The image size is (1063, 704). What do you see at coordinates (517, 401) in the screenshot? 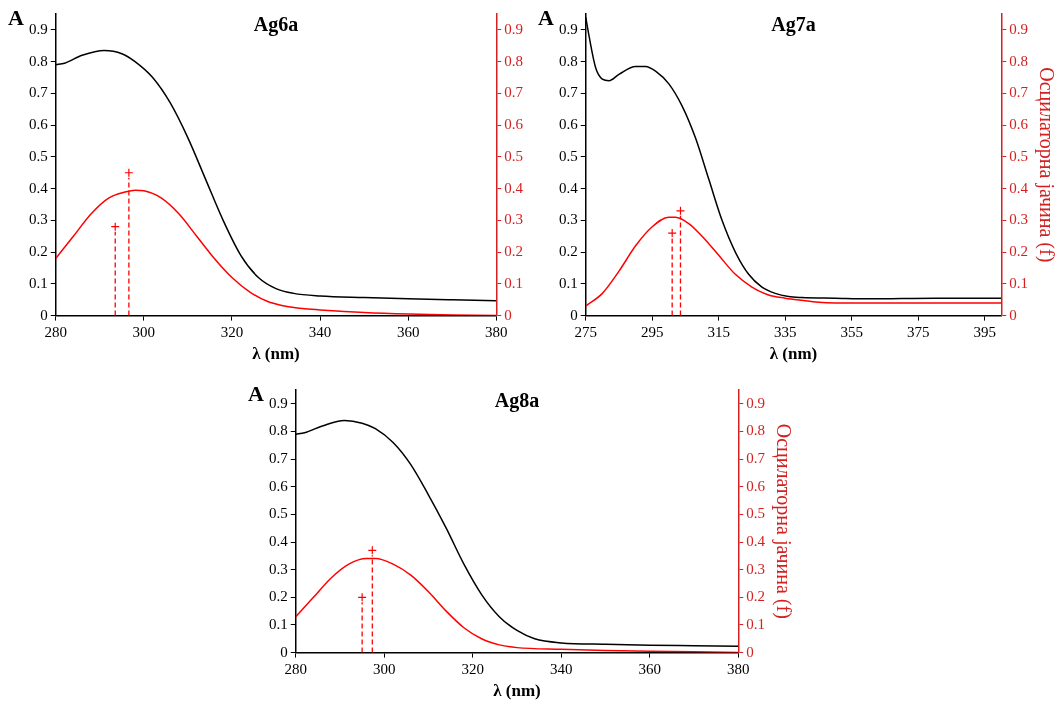
I see `chart-title: Ag8a` at bounding box center [517, 401].